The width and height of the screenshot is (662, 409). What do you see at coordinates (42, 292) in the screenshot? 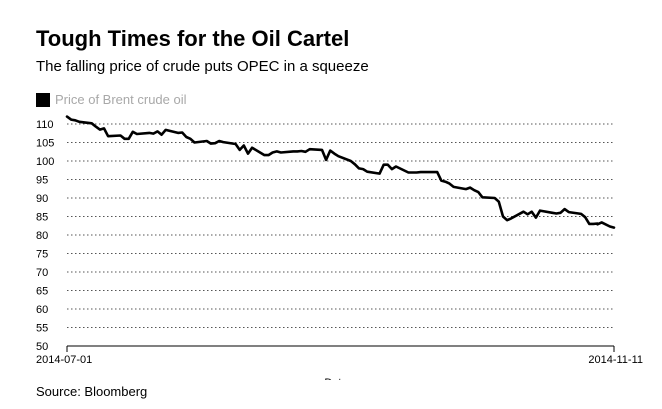
I see `y-tick-label: 65` at bounding box center [42, 292].